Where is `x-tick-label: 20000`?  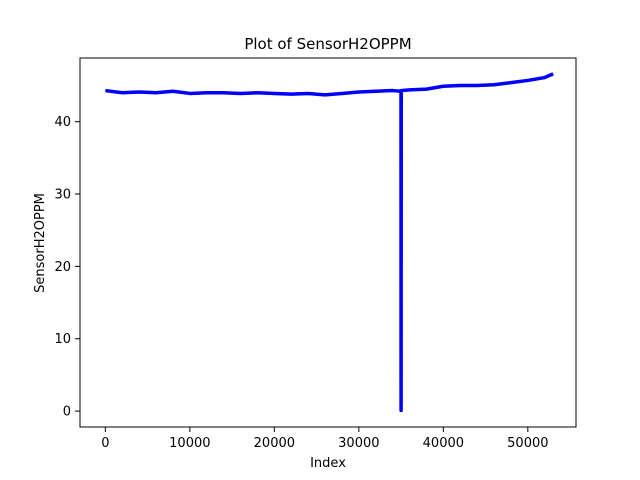 x-tick-label: 20000 is located at coordinates (274, 443).